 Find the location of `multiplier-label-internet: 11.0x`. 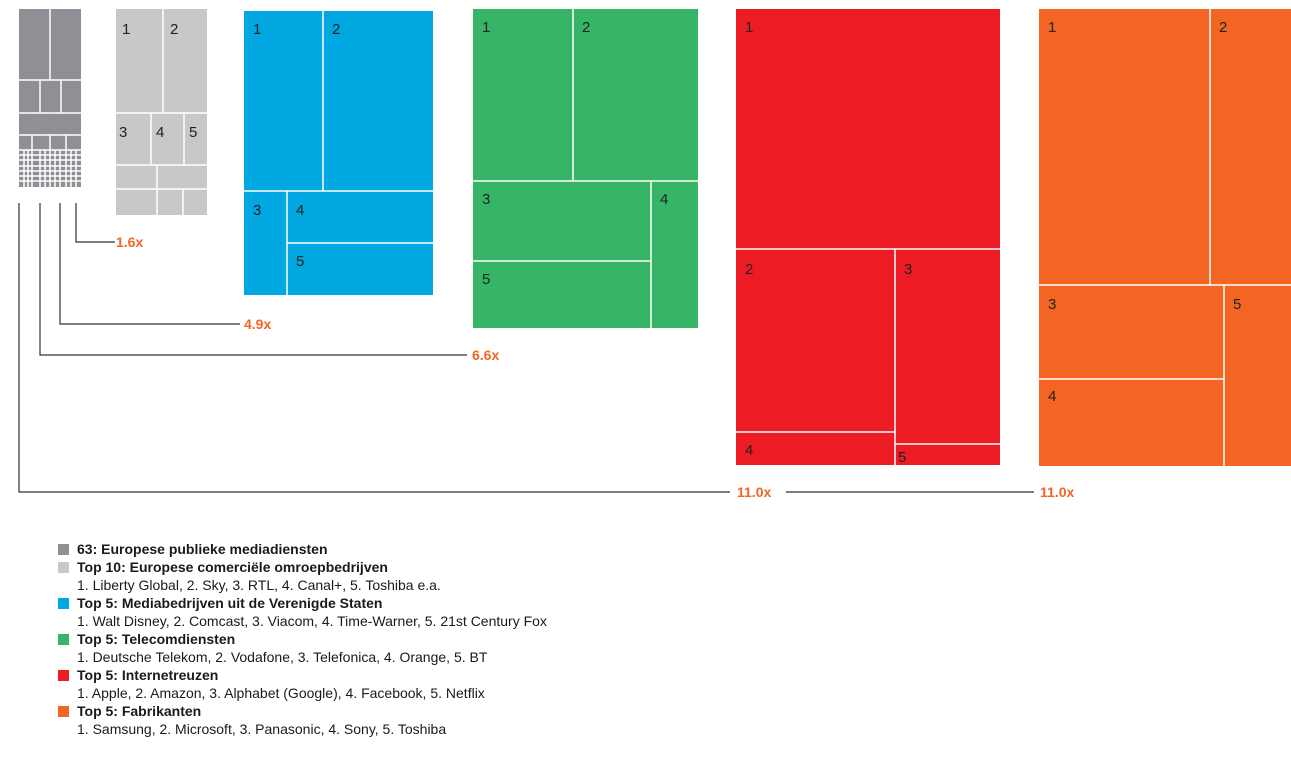

multiplier-label-internet: 11.0x is located at coordinates (754, 492).